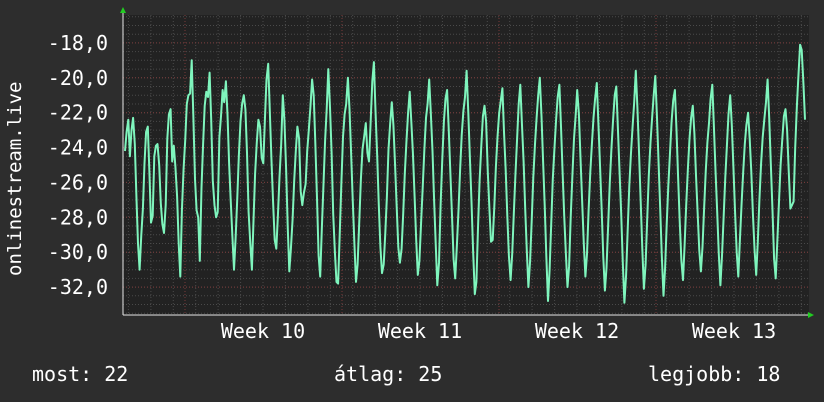 The height and width of the screenshot is (402, 824). I want to click on y-tick-label: -18,0, so click(78, 43).